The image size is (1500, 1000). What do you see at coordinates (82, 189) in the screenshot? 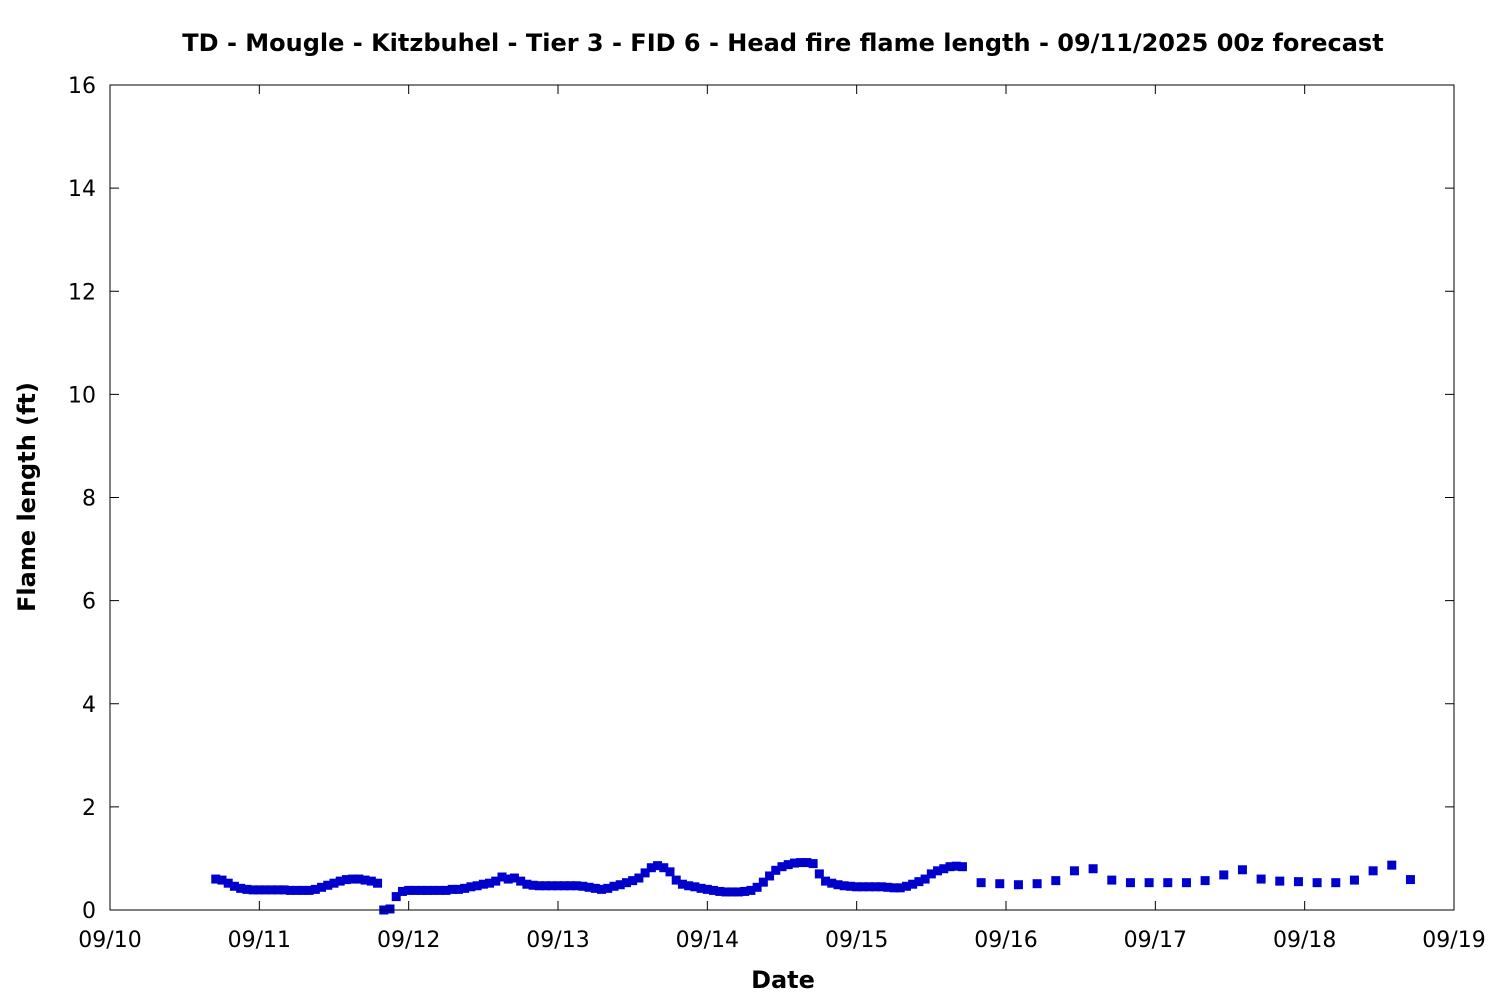
I see `y-tick-label: 14` at bounding box center [82, 189].